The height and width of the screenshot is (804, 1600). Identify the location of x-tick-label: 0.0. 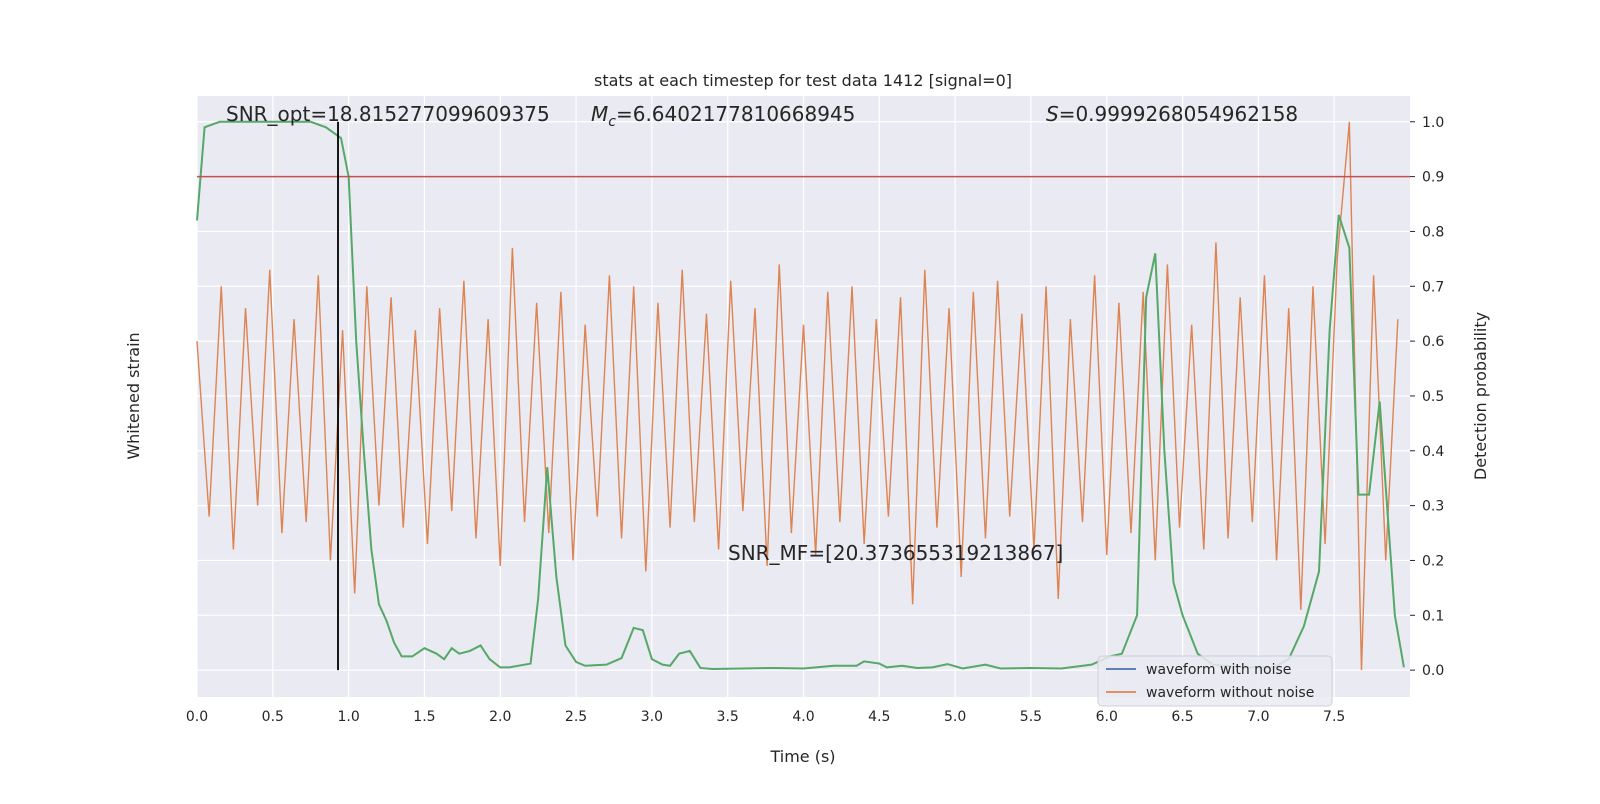
(197, 717).